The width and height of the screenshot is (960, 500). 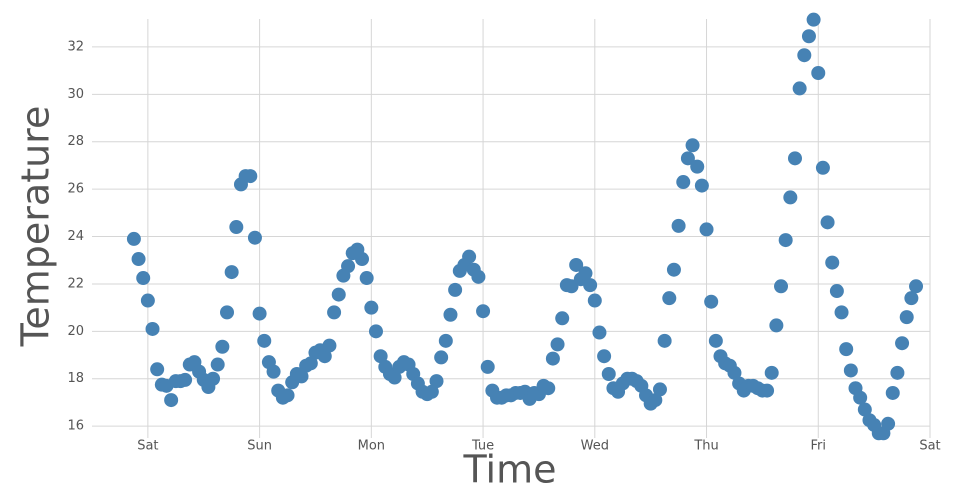 What do you see at coordinates (259, 446) in the screenshot?
I see `x-tick-label: Sun` at bounding box center [259, 446].